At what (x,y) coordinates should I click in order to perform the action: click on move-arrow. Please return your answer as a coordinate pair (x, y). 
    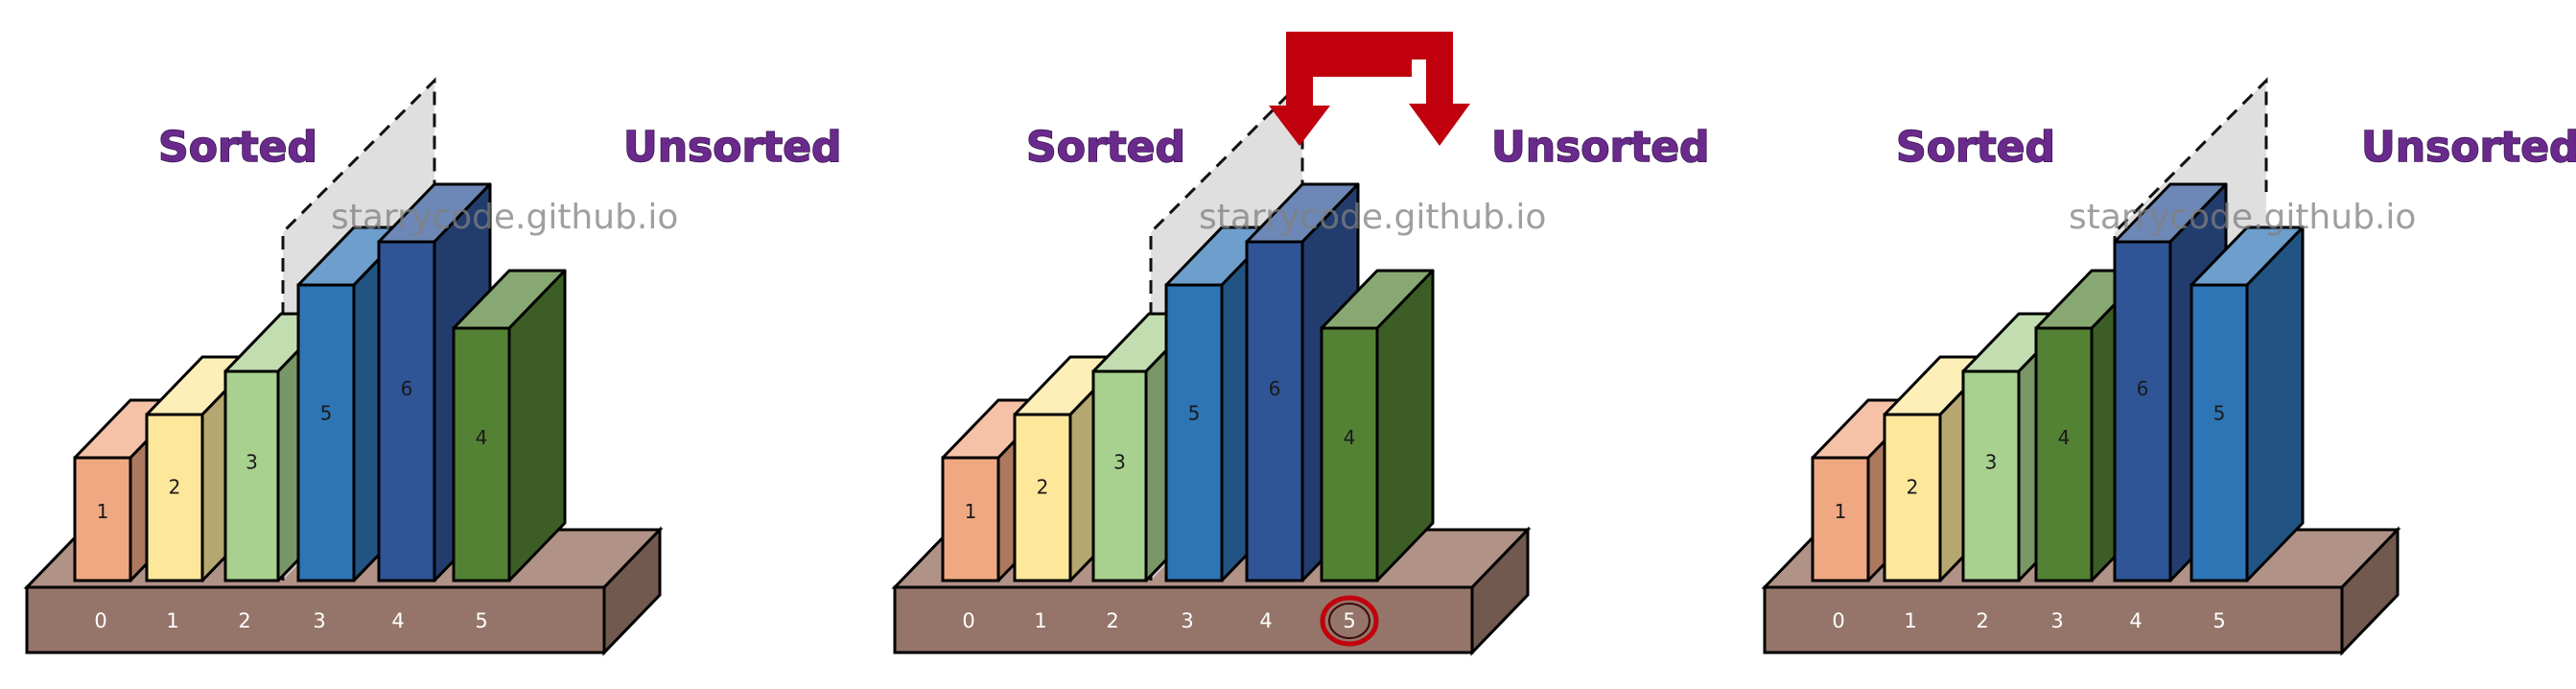
    Looking at the image, I should click on (1369, 89).